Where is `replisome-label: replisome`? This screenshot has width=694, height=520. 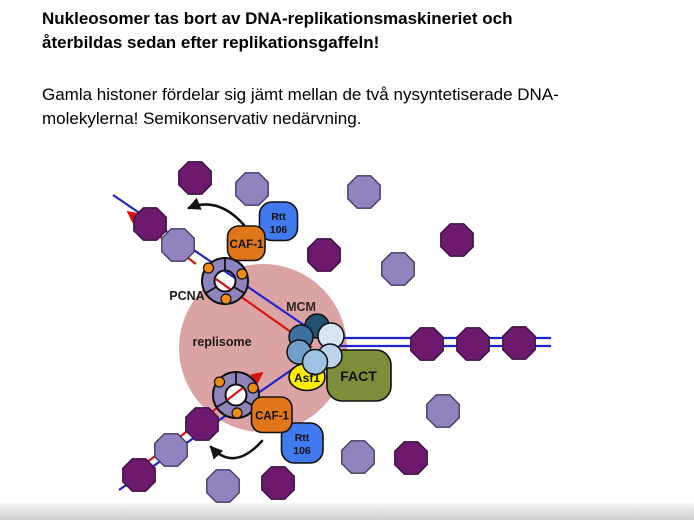
replisome-label: replisome is located at coordinates (221, 342).